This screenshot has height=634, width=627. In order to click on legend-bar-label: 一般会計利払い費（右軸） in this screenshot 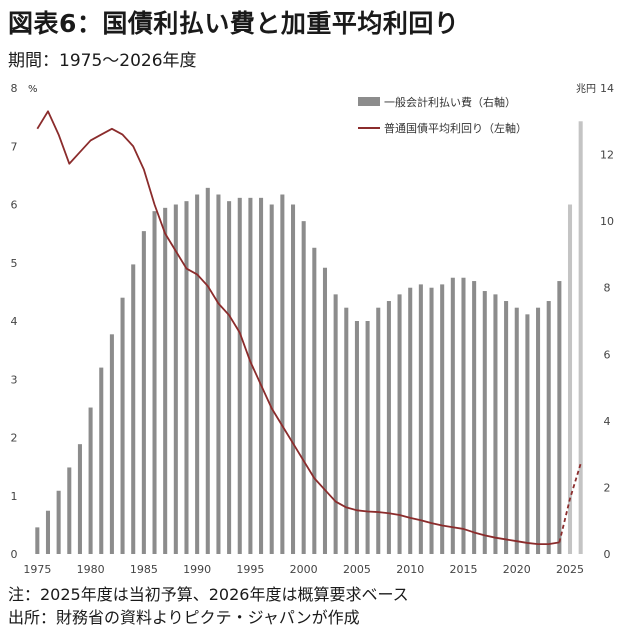, I will do `click(450, 102)`.